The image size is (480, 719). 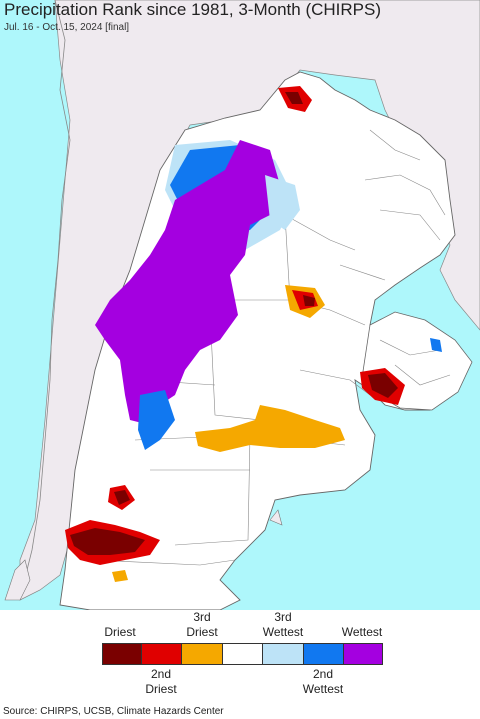 What do you see at coordinates (202, 624) in the screenshot?
I see `legend-label-3rd-driest: 3rd Driest` at bounding box center [202, 624].